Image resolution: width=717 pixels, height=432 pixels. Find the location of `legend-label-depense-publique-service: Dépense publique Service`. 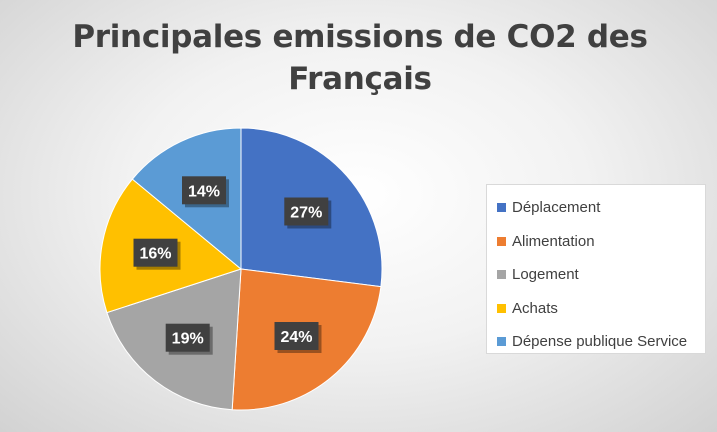

legend-label-depense-publique-service: Dépense publique Service is located at coordinates (600, 342).